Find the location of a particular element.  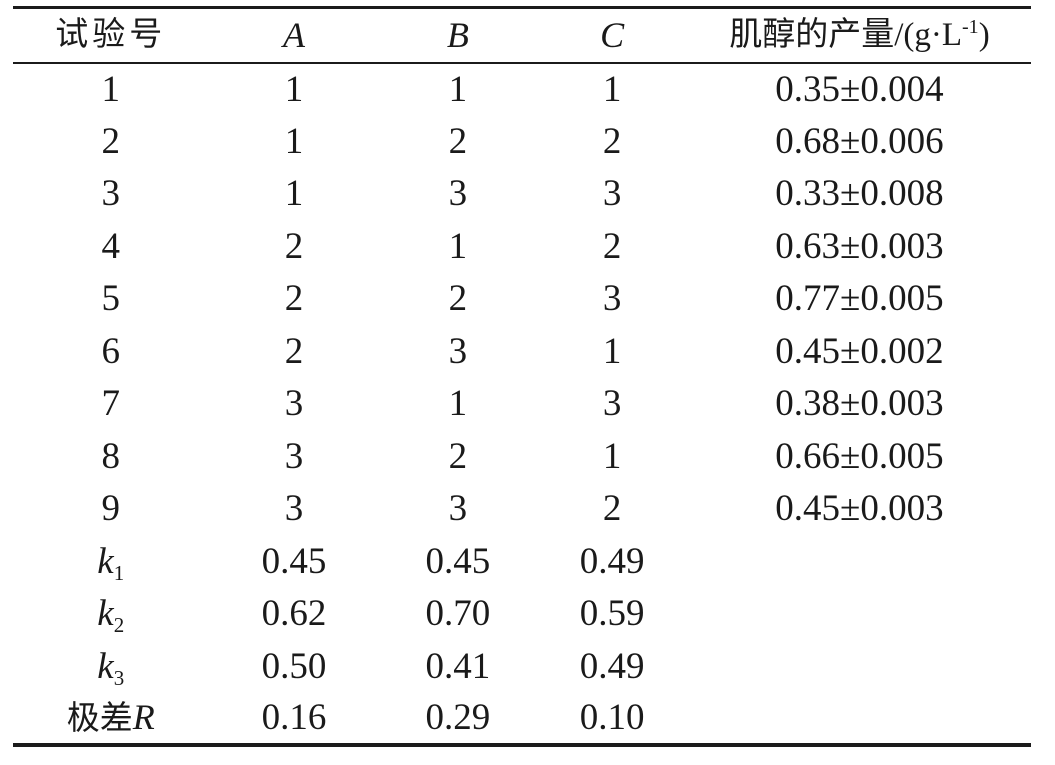

table-row-k3: k3 0.50 0.41 0.49 is located at coordinates (522, 666).